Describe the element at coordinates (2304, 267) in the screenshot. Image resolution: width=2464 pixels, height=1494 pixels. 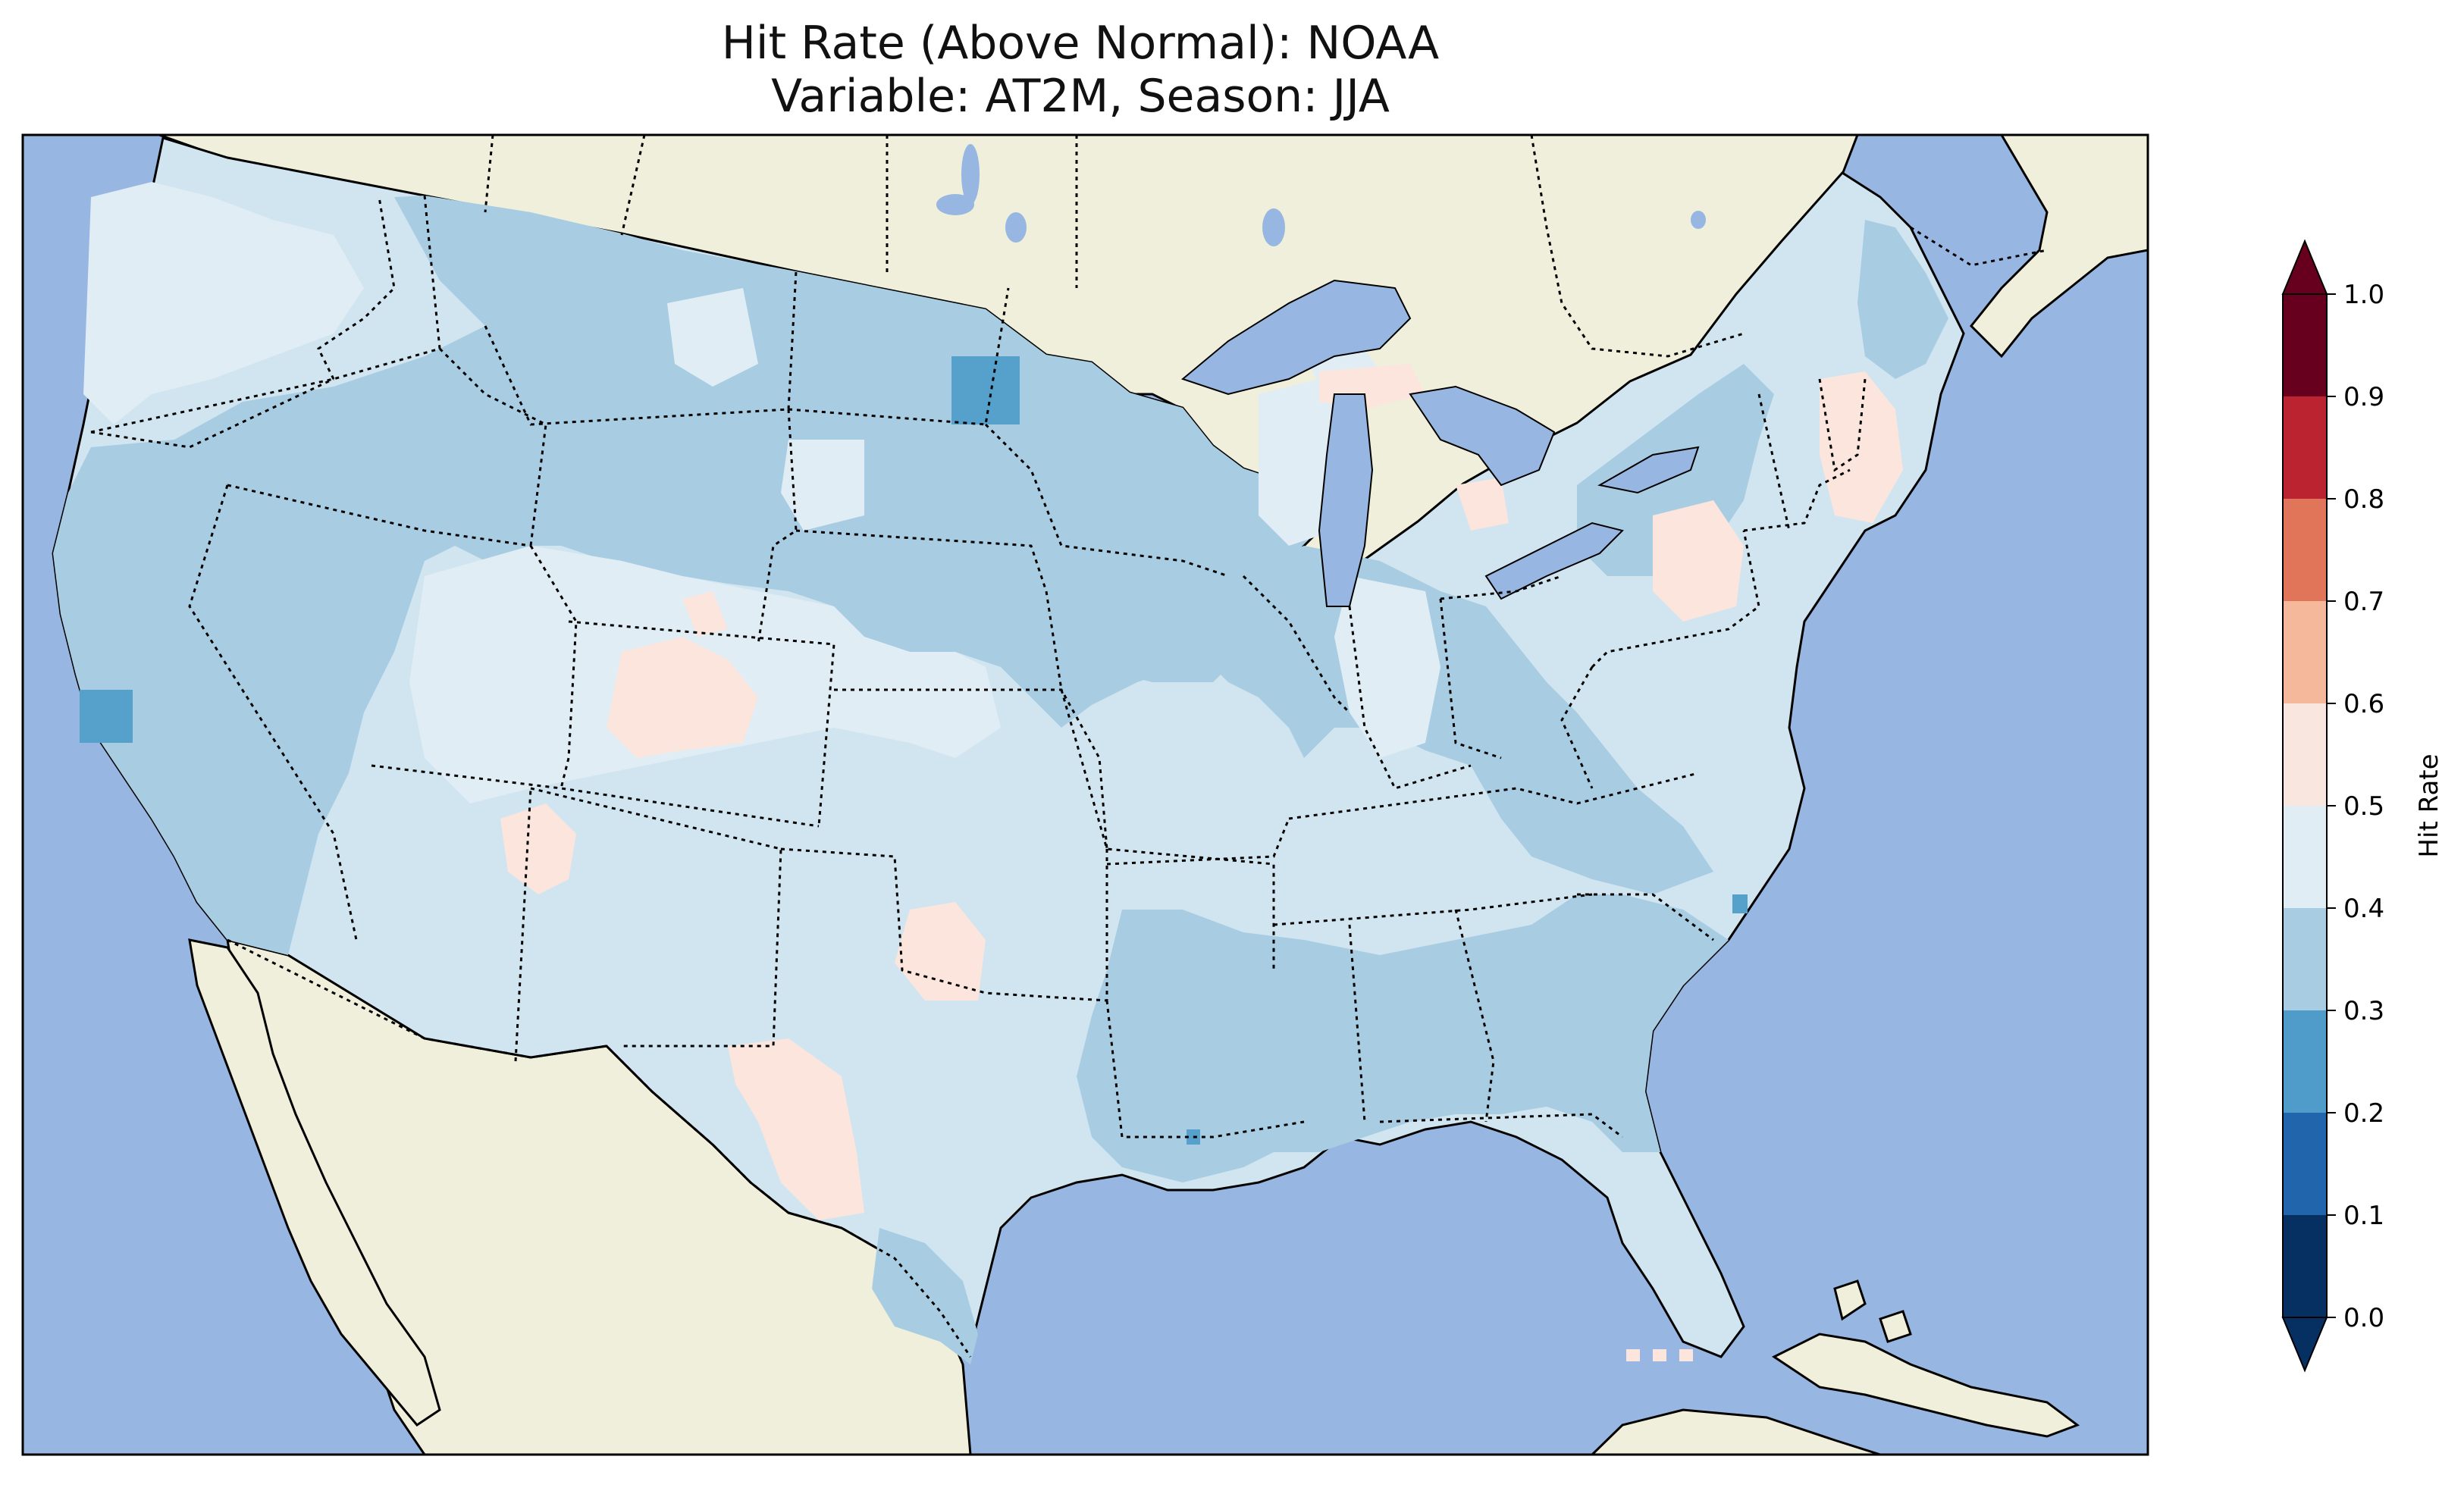
I see `colorbar-extend-high` at that location.